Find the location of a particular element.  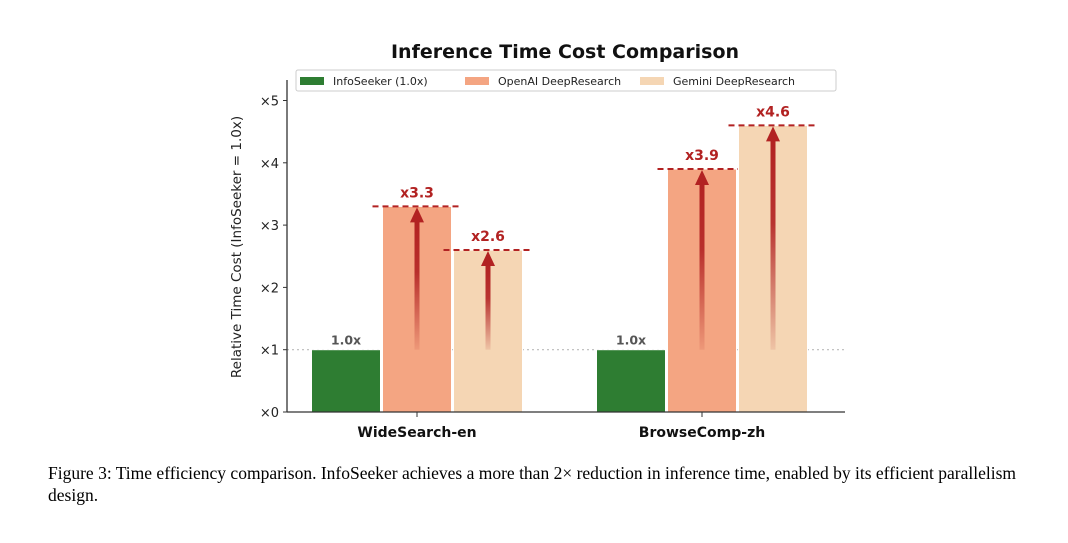

data-label: x3.3 is located at coordinates (417, 193).